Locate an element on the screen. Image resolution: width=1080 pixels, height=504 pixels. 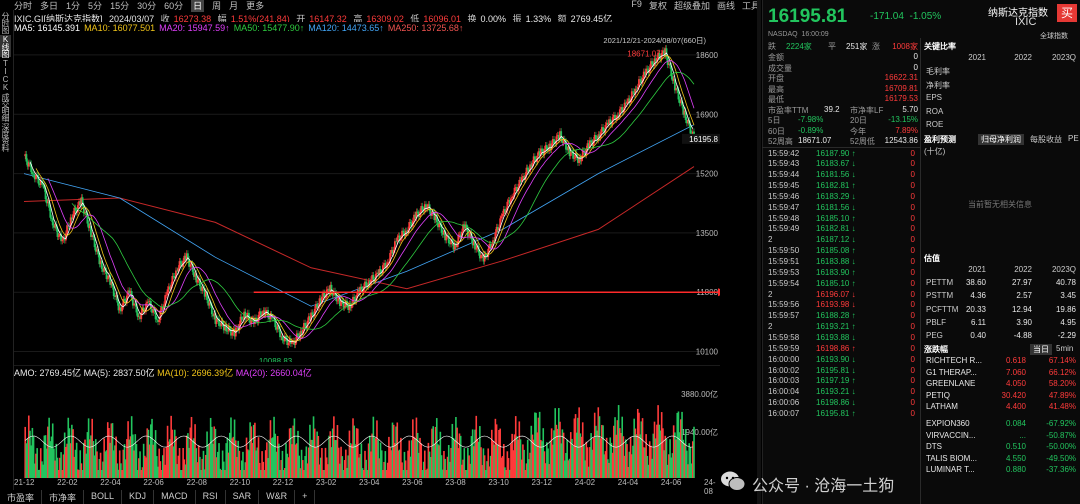
rail-tab-0: 分时图 is located at coordinates (5, 22).